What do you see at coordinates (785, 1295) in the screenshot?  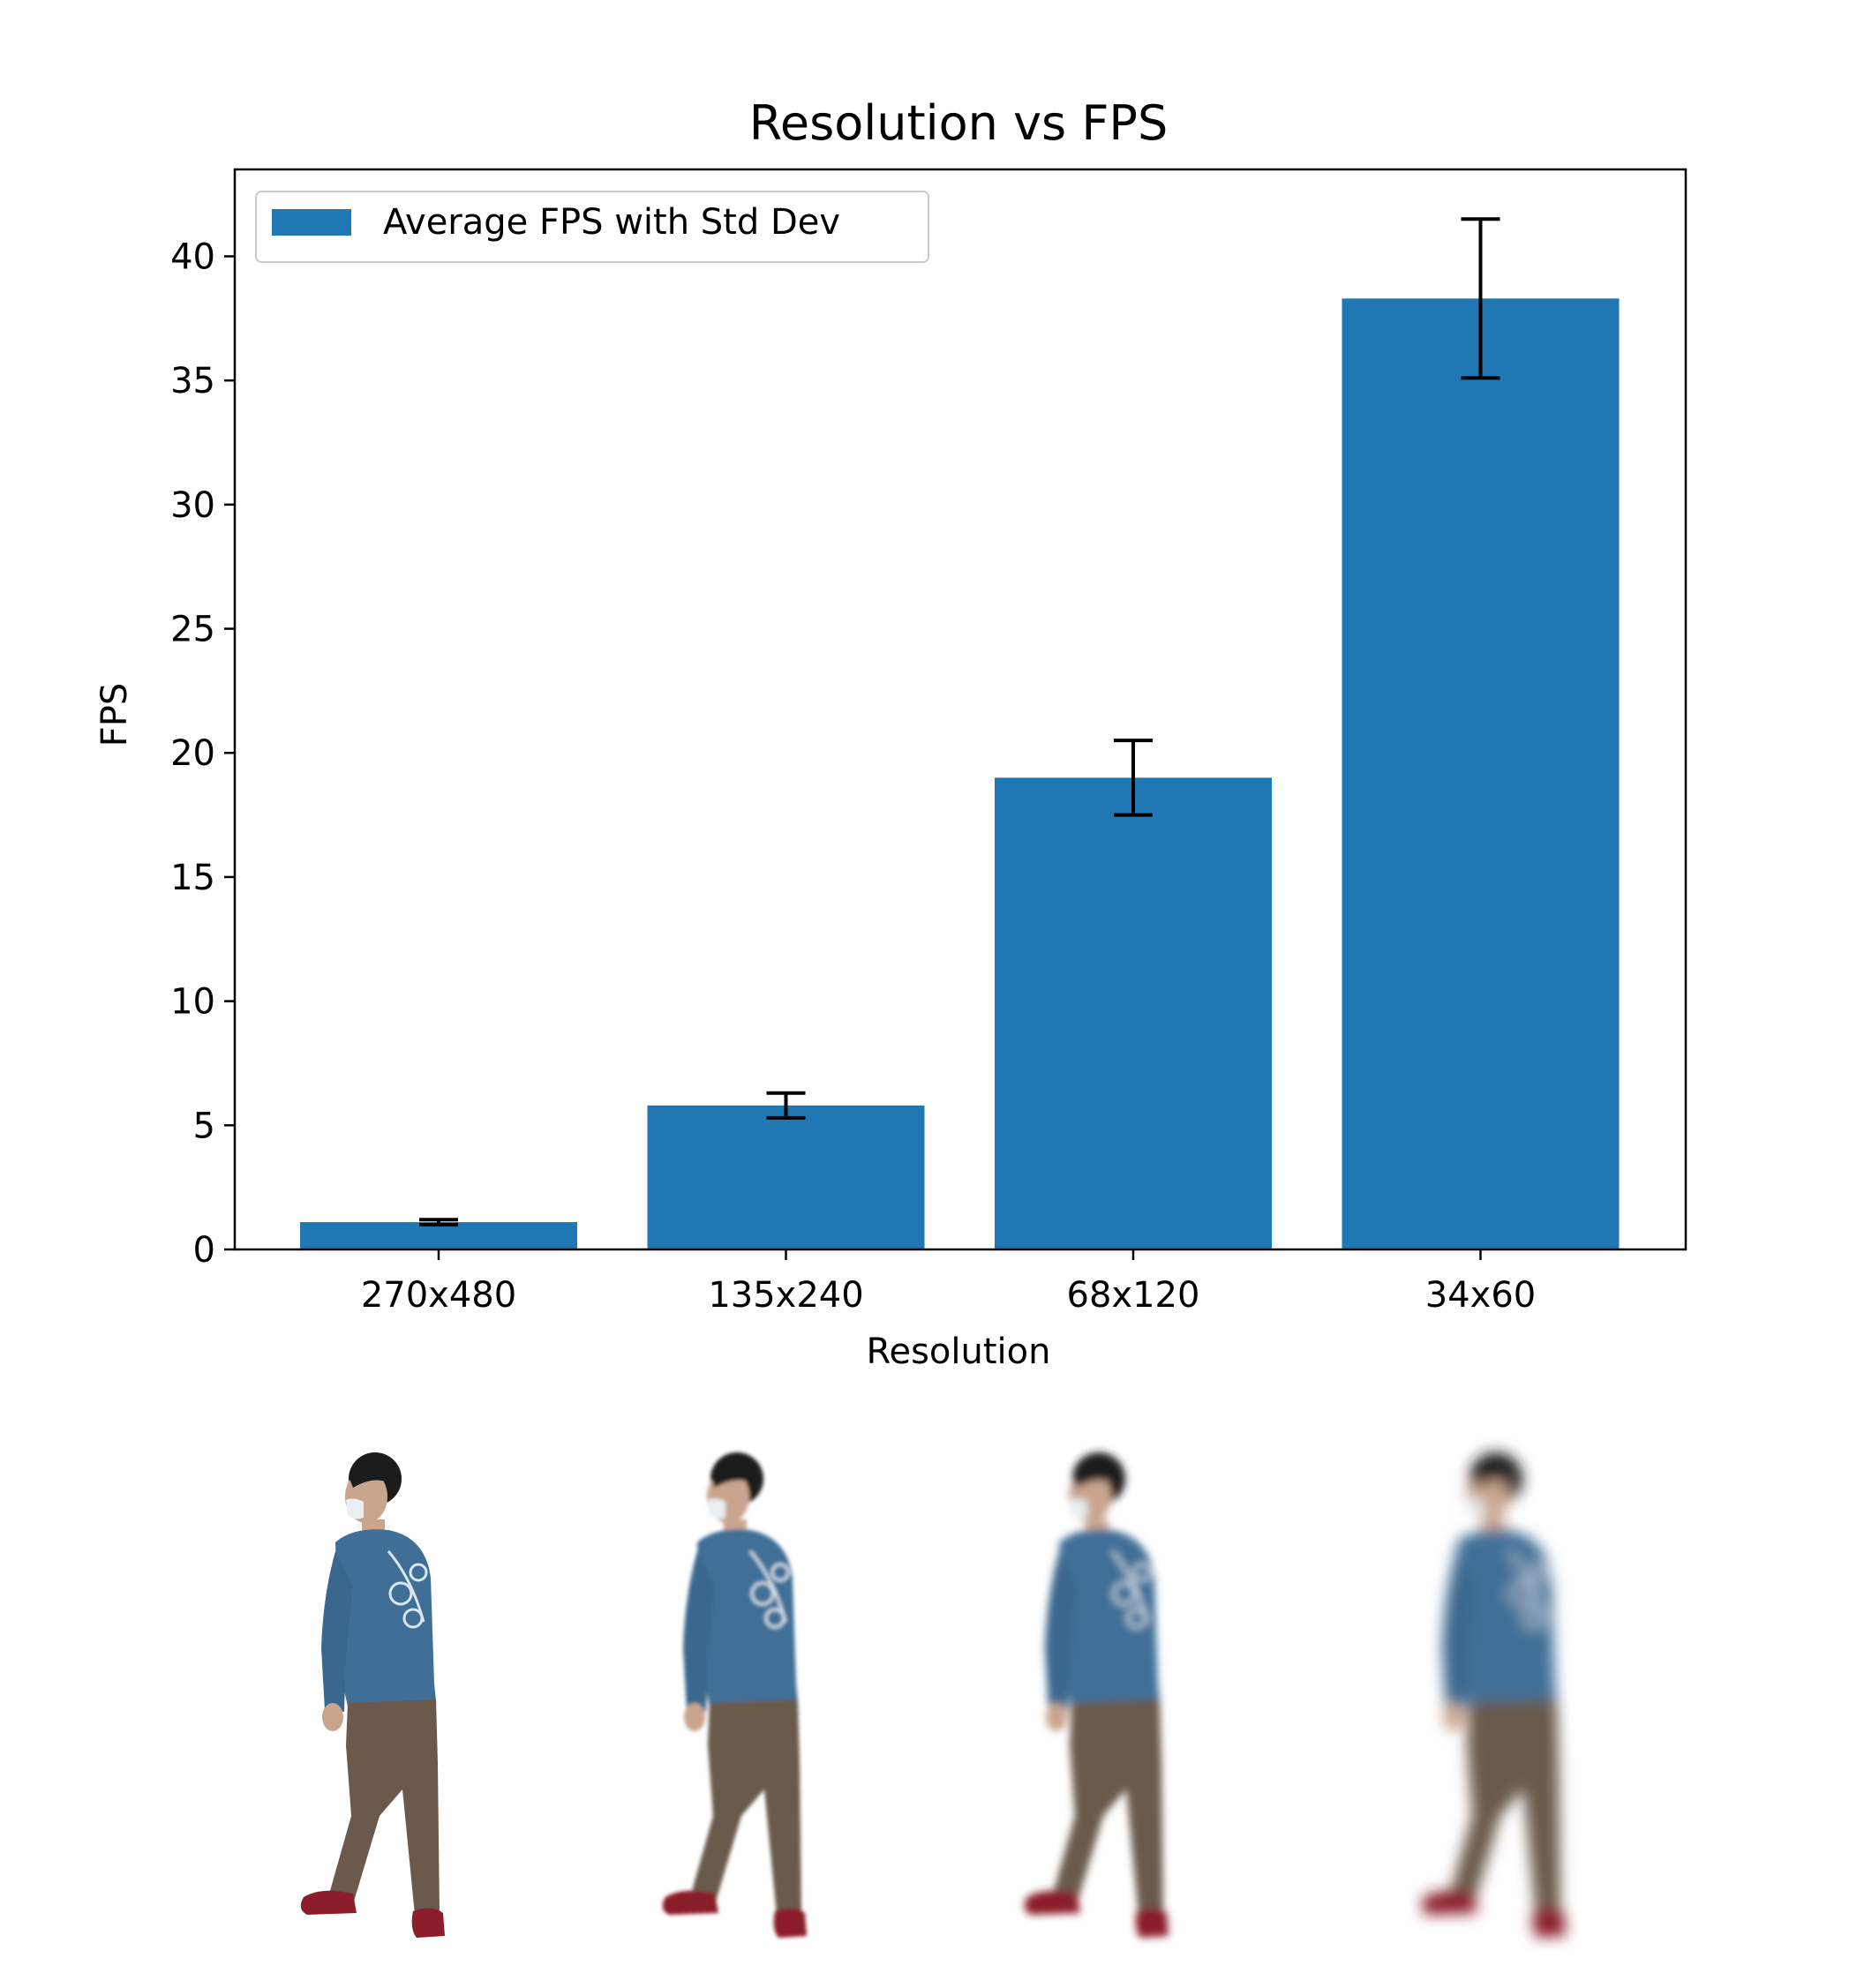 I see `x-tick-label: 135x240` at bounding box center [785, 1295].